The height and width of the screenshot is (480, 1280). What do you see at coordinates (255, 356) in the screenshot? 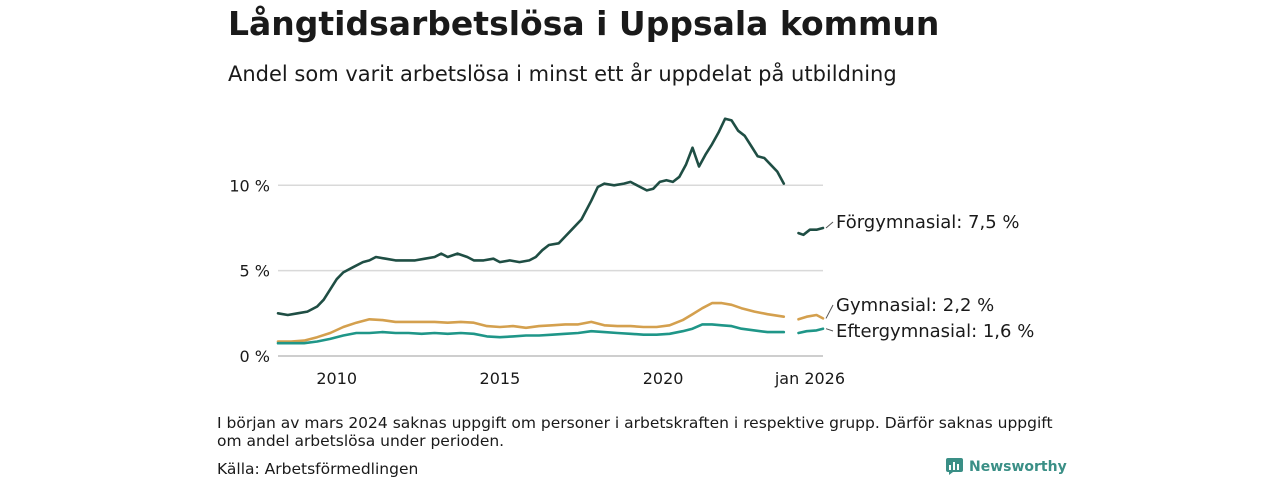
I see `y-tick-label: 0 %` at bounding box center [255, 356].